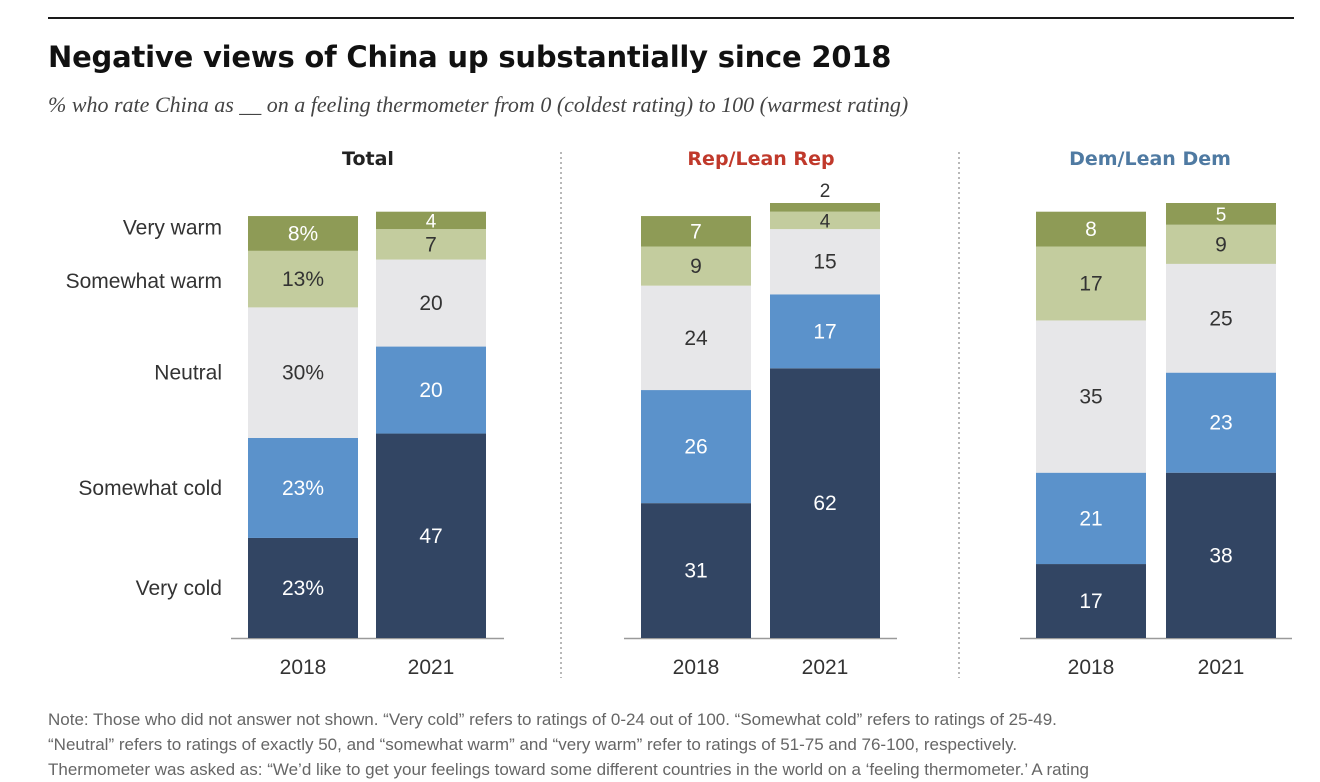  I want to click on data-label: 38, so click(1220, 555).